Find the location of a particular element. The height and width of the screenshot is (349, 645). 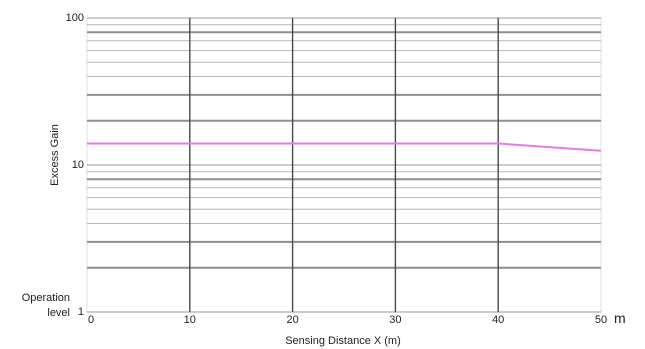

x-tick-label: 30 is located at coordinates (395, 320).